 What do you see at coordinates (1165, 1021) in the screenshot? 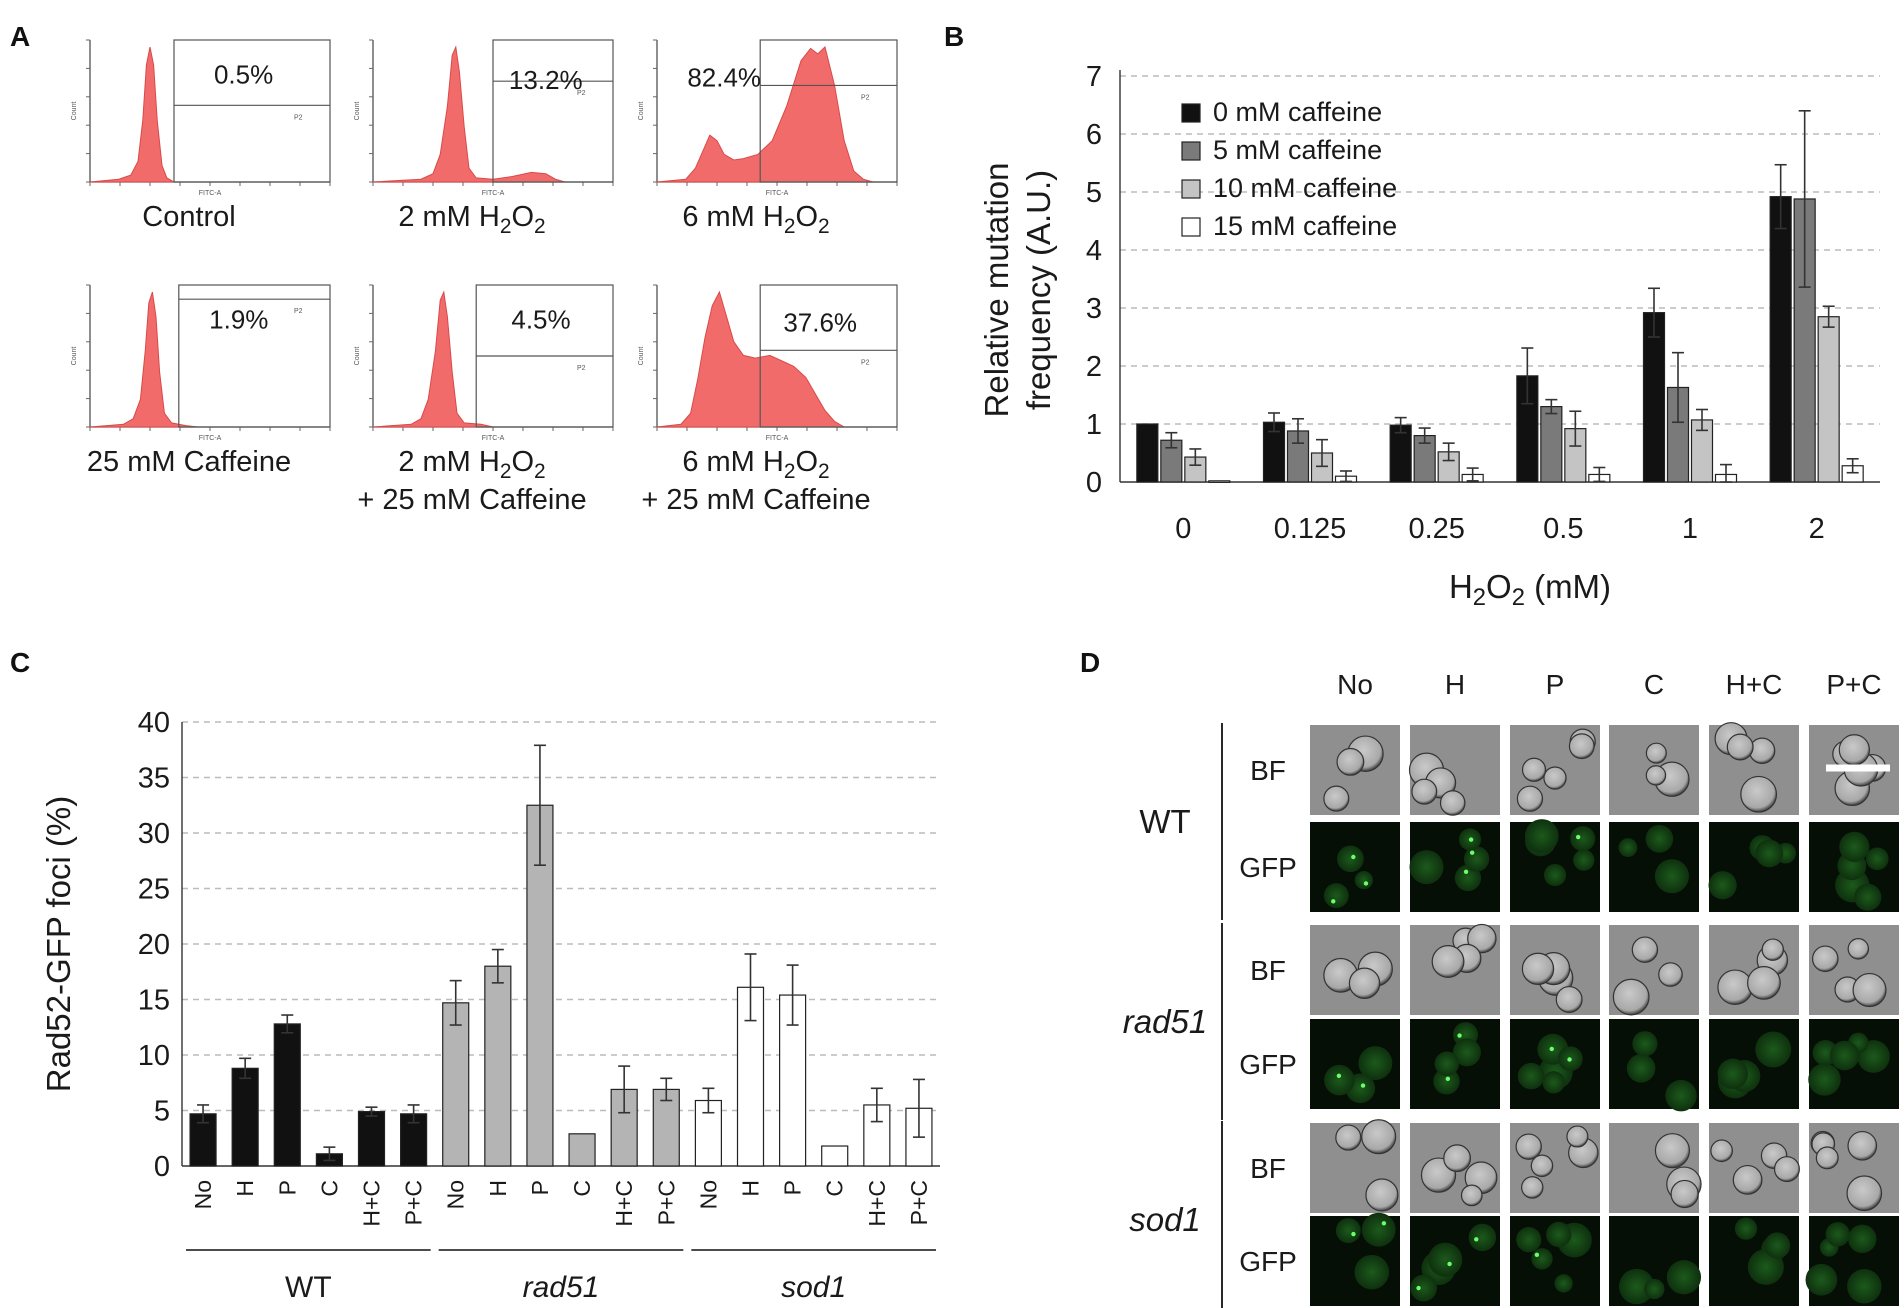
I see `d-strain-label: rad51` at bounding box center [1165, 1021].